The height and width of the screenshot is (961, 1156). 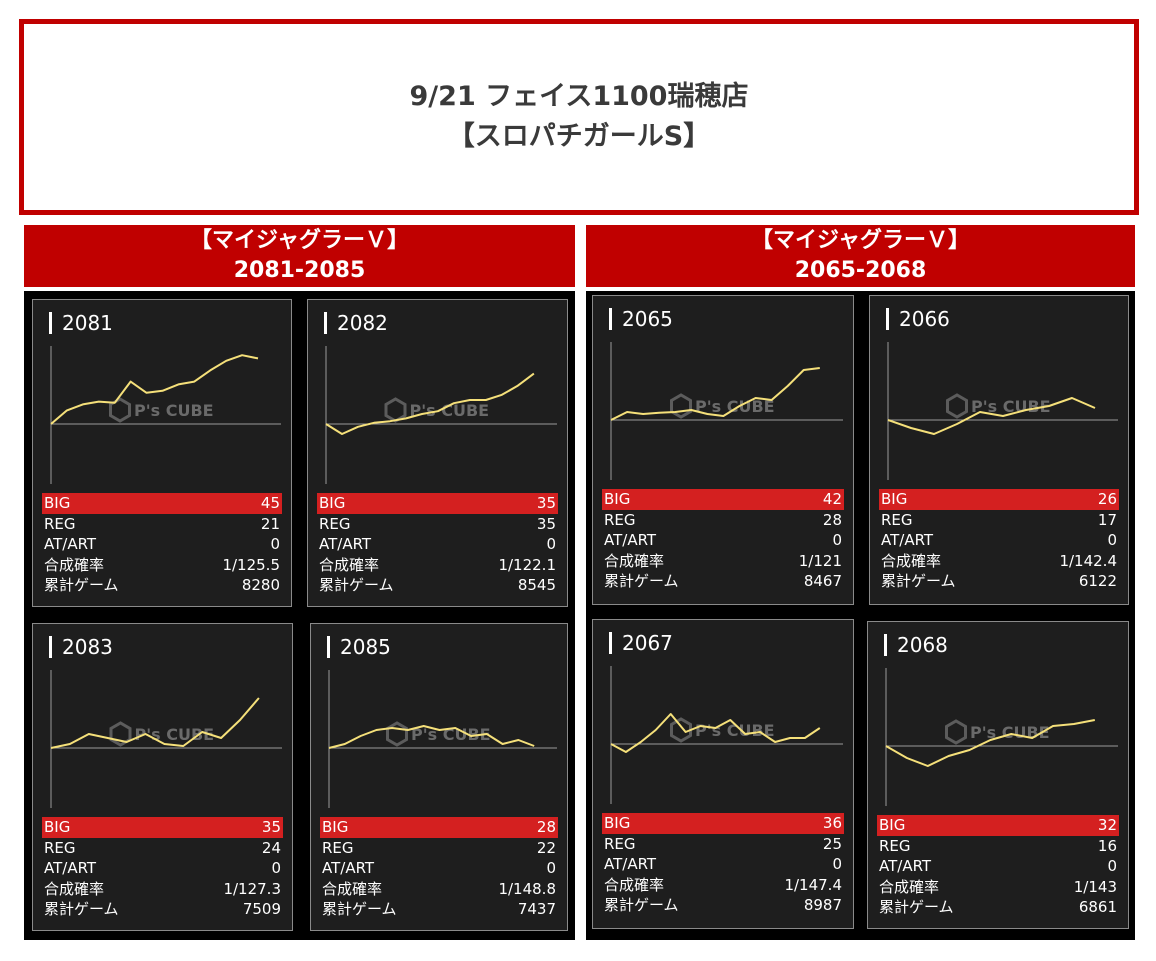 What do you see at coordinates (261, 909) in the screenshot?
I see `stat-value: 7509` at bounding box center [261, 909].